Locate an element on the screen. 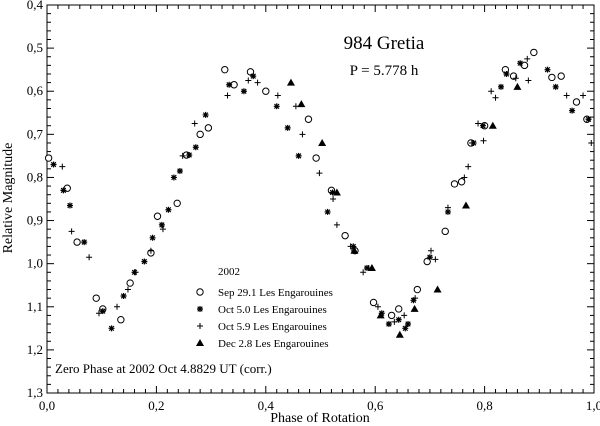 The height and width of the screenshot is (426, 600). y-tick-label: 1,2 is located at coordinates (35, 349).